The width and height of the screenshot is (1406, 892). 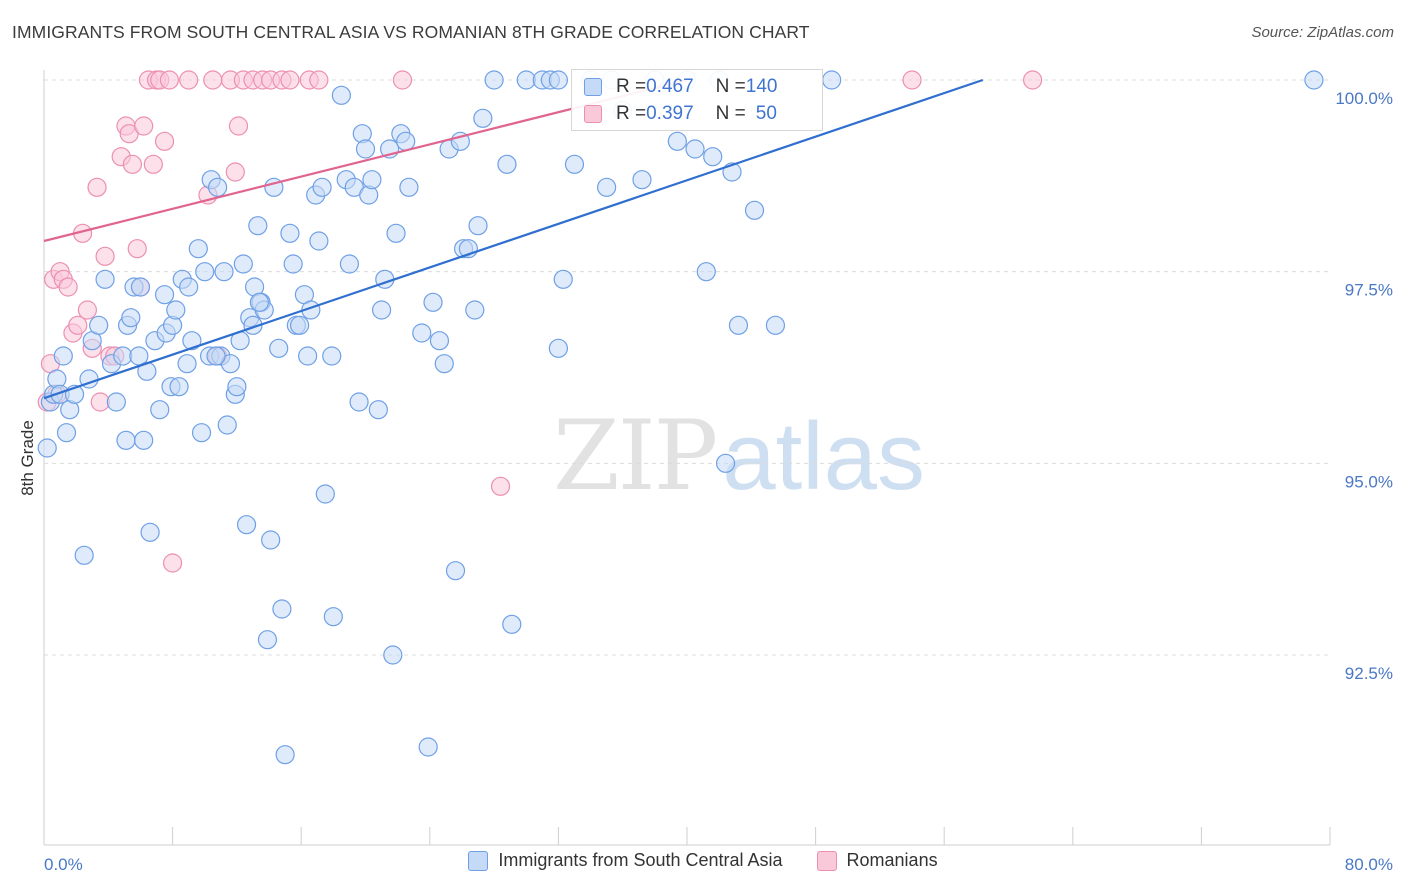 What do you see at coordinates (478, 860) in the screenshot?
I see `legend-swatch-immigrants` at bounding box center [478, 860].